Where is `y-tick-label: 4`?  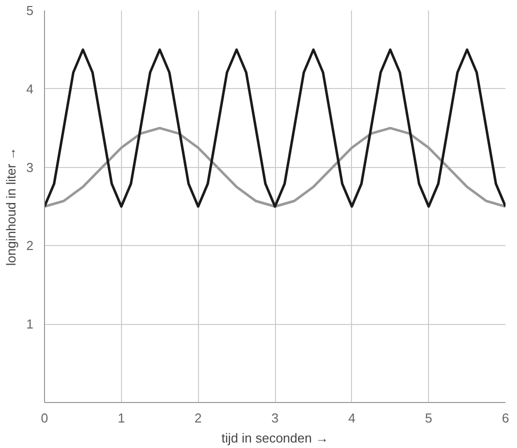
y-tick-label: 4 is located at coordinates (30, 88).